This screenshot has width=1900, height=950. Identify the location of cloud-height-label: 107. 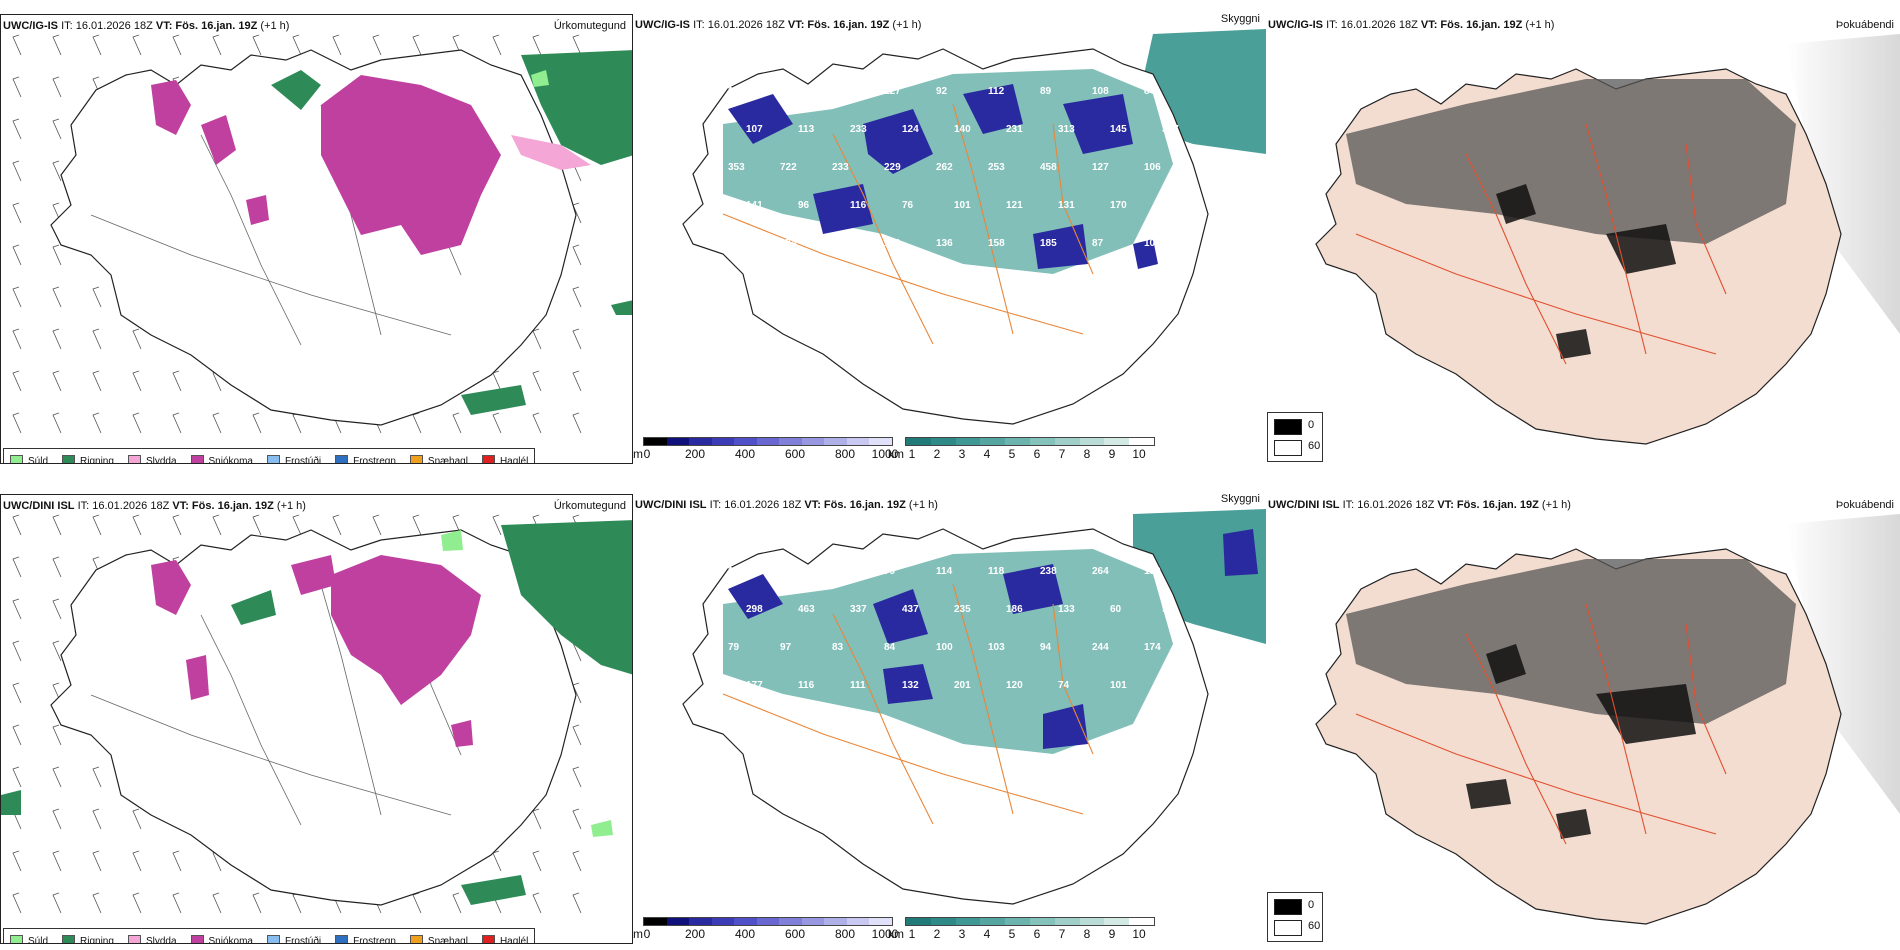
(754, 129).